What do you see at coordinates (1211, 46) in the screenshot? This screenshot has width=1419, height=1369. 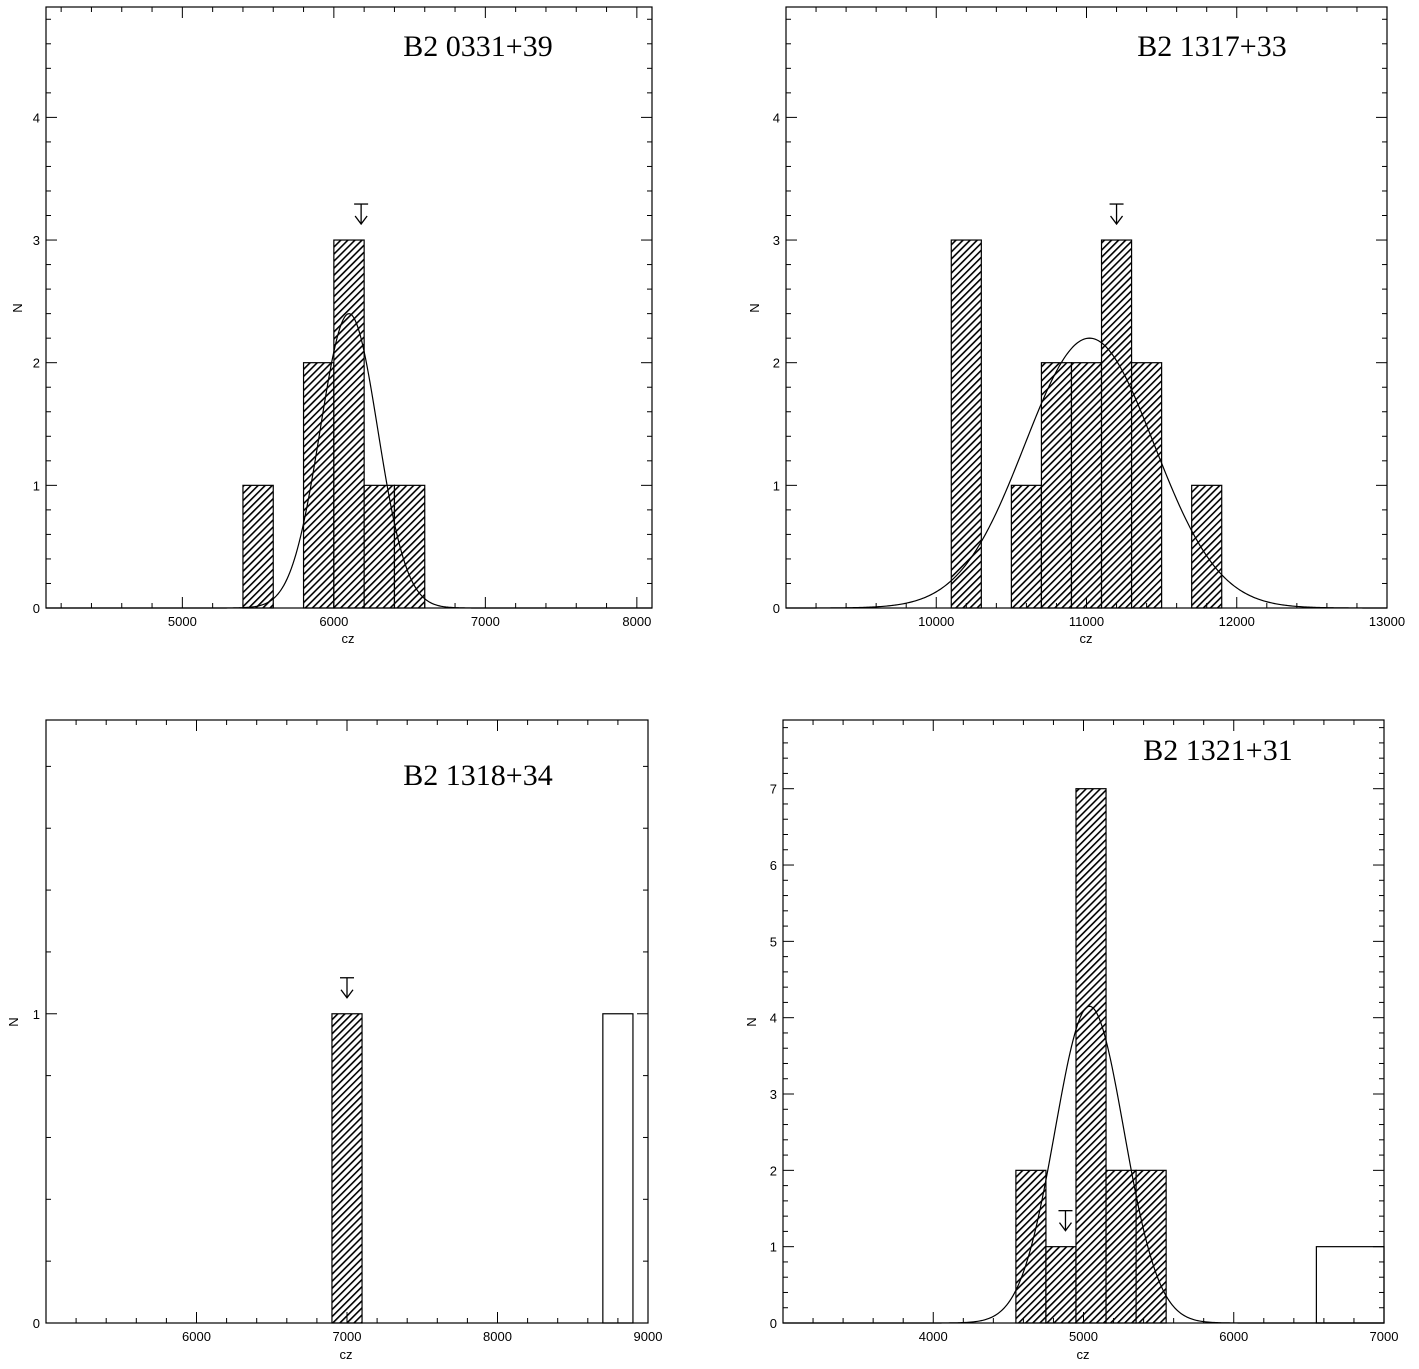 I see `panel-title: B2 1317+33` at bounding box center [1211, 46].